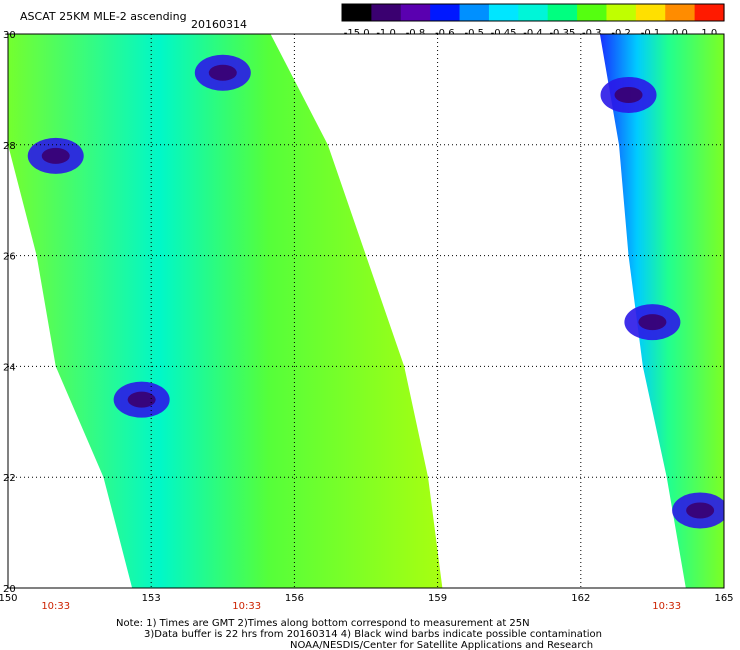  I want to click on chart-date: 20160314, so click(219, 24).